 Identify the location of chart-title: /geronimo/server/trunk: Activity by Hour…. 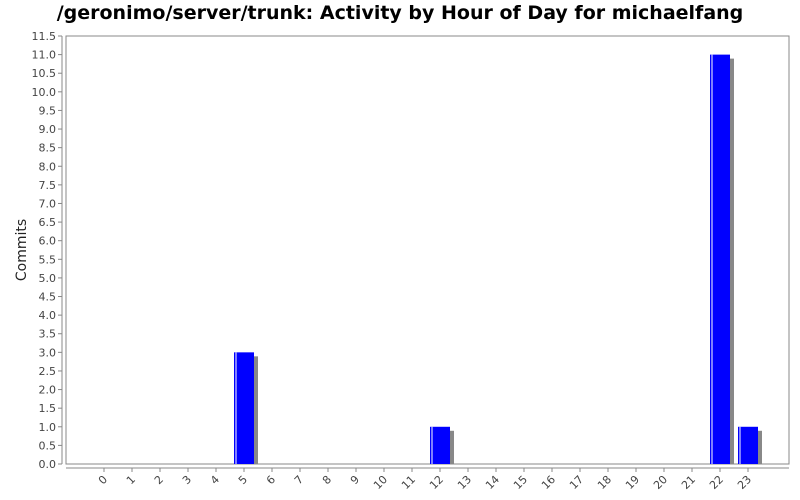
(400, 13).